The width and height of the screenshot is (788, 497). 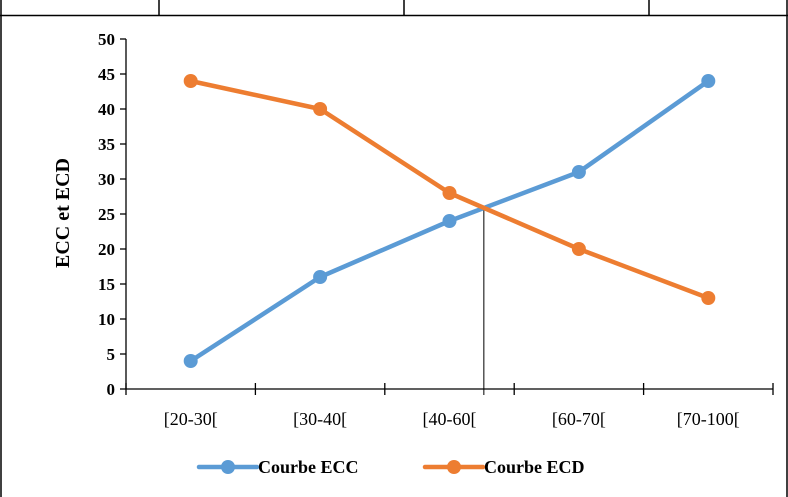 What do you see at coordinates (106, 109) in the screenshot?
I see `y-tick-label: 40` at bounding box center [106, 109].